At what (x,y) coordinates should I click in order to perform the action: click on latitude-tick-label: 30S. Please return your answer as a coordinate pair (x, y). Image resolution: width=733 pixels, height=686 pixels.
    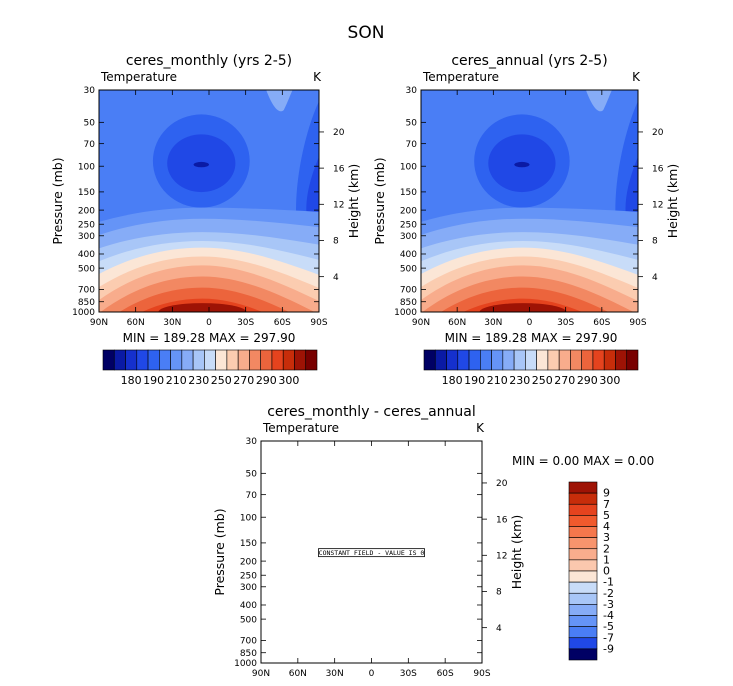
    Looking at the image, I should click on (408, 674).